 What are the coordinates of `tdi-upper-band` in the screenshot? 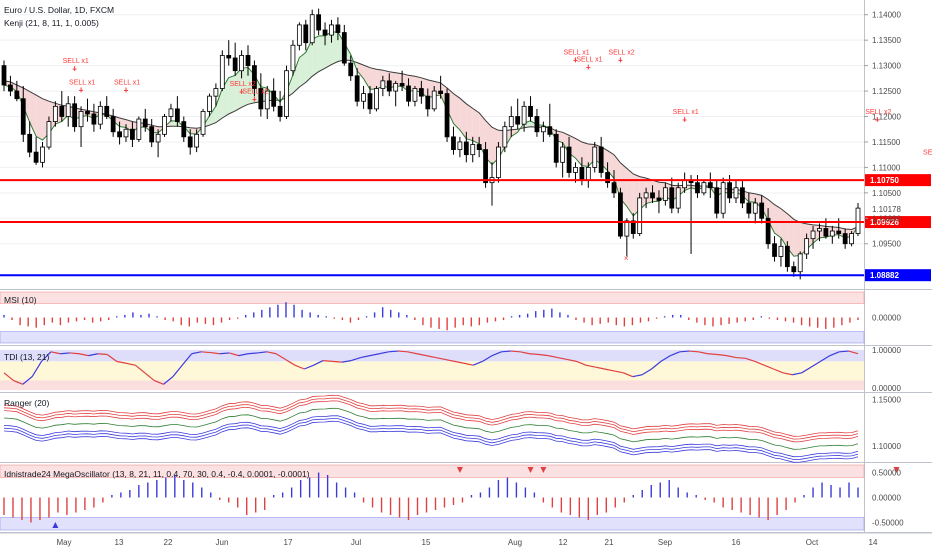 It's located at (432, 355).